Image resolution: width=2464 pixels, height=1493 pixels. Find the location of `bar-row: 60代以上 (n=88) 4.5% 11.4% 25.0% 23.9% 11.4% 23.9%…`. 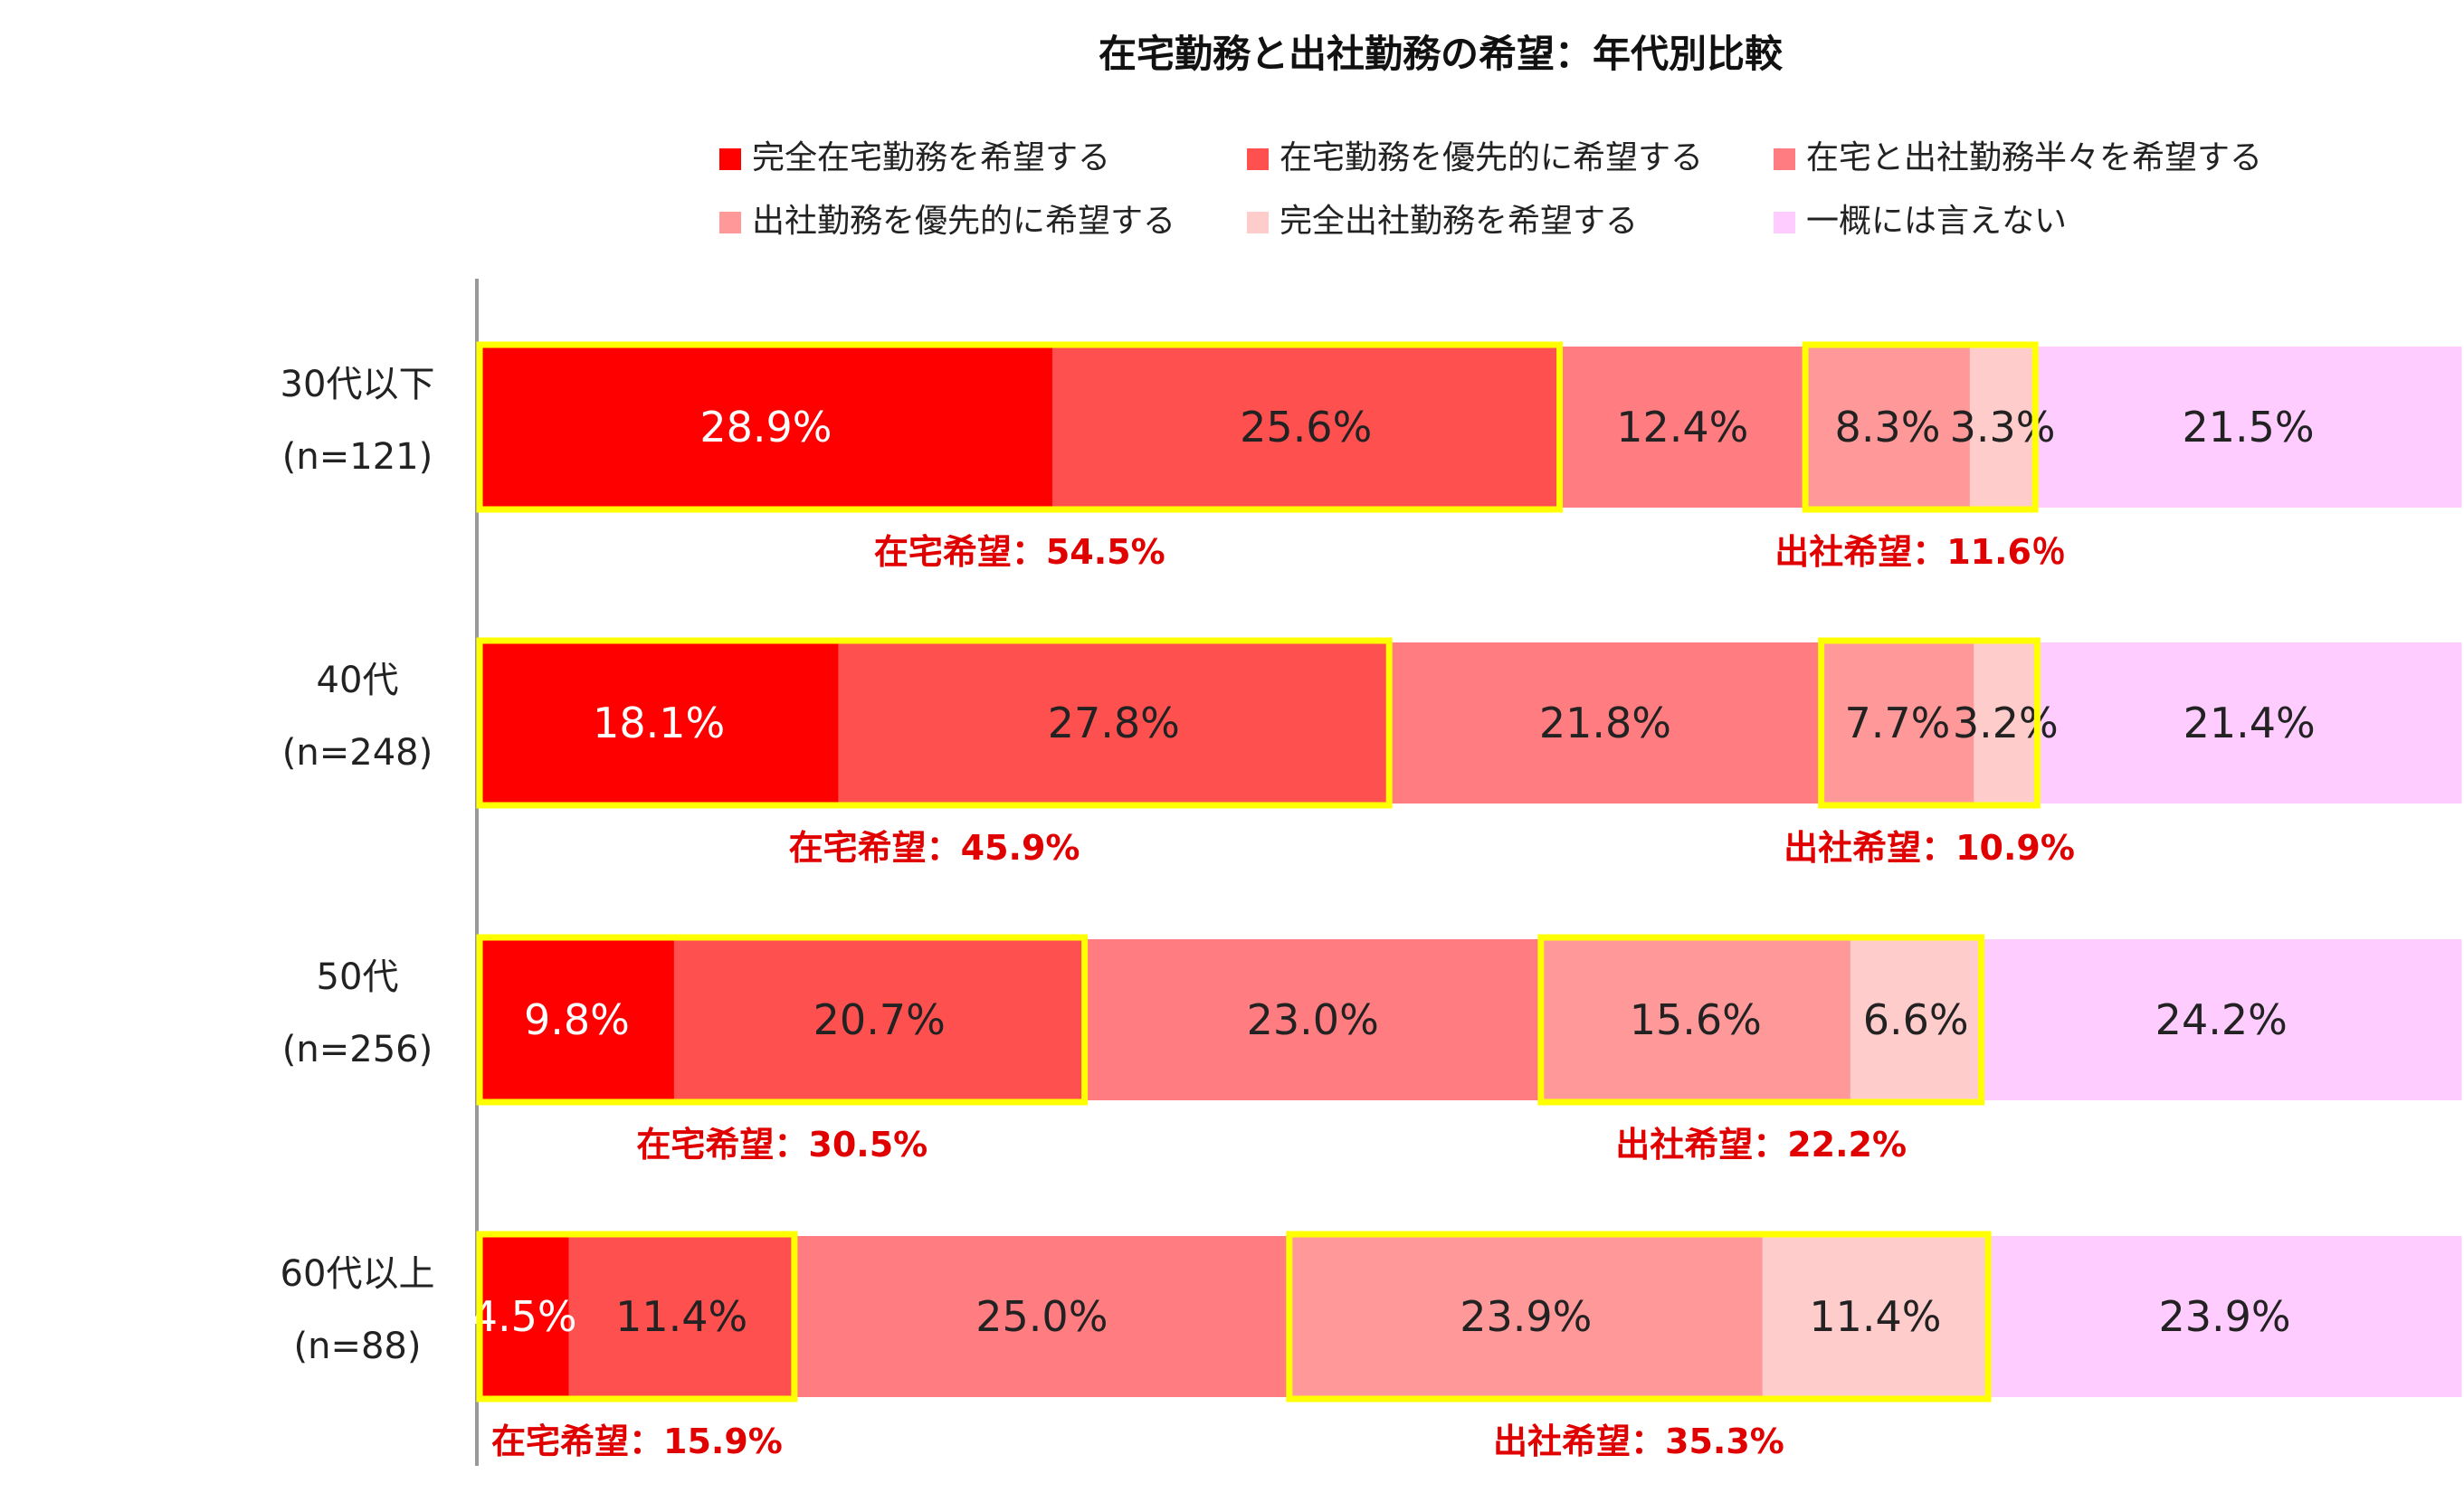

bar-row: 60代以上 (n=88) 4.5% 11.4% 25.0% 23.9% 11.4% 23.9%… is located at coordinates (1371, 1346).